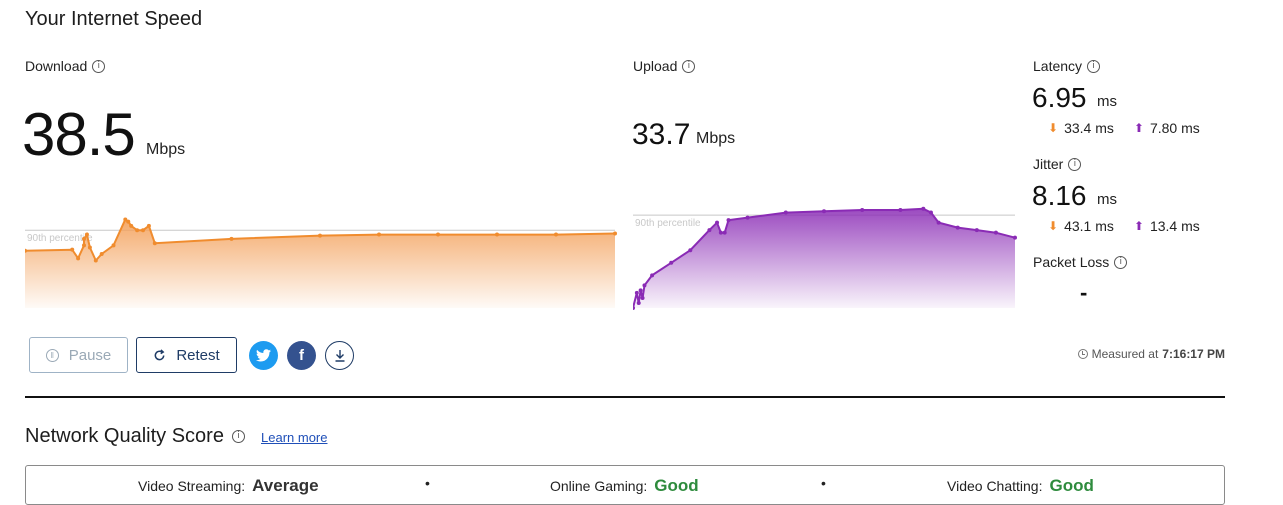 The image size is (1283, 505). I want to click on video-chatting-value: Good, so click(1071, 485).